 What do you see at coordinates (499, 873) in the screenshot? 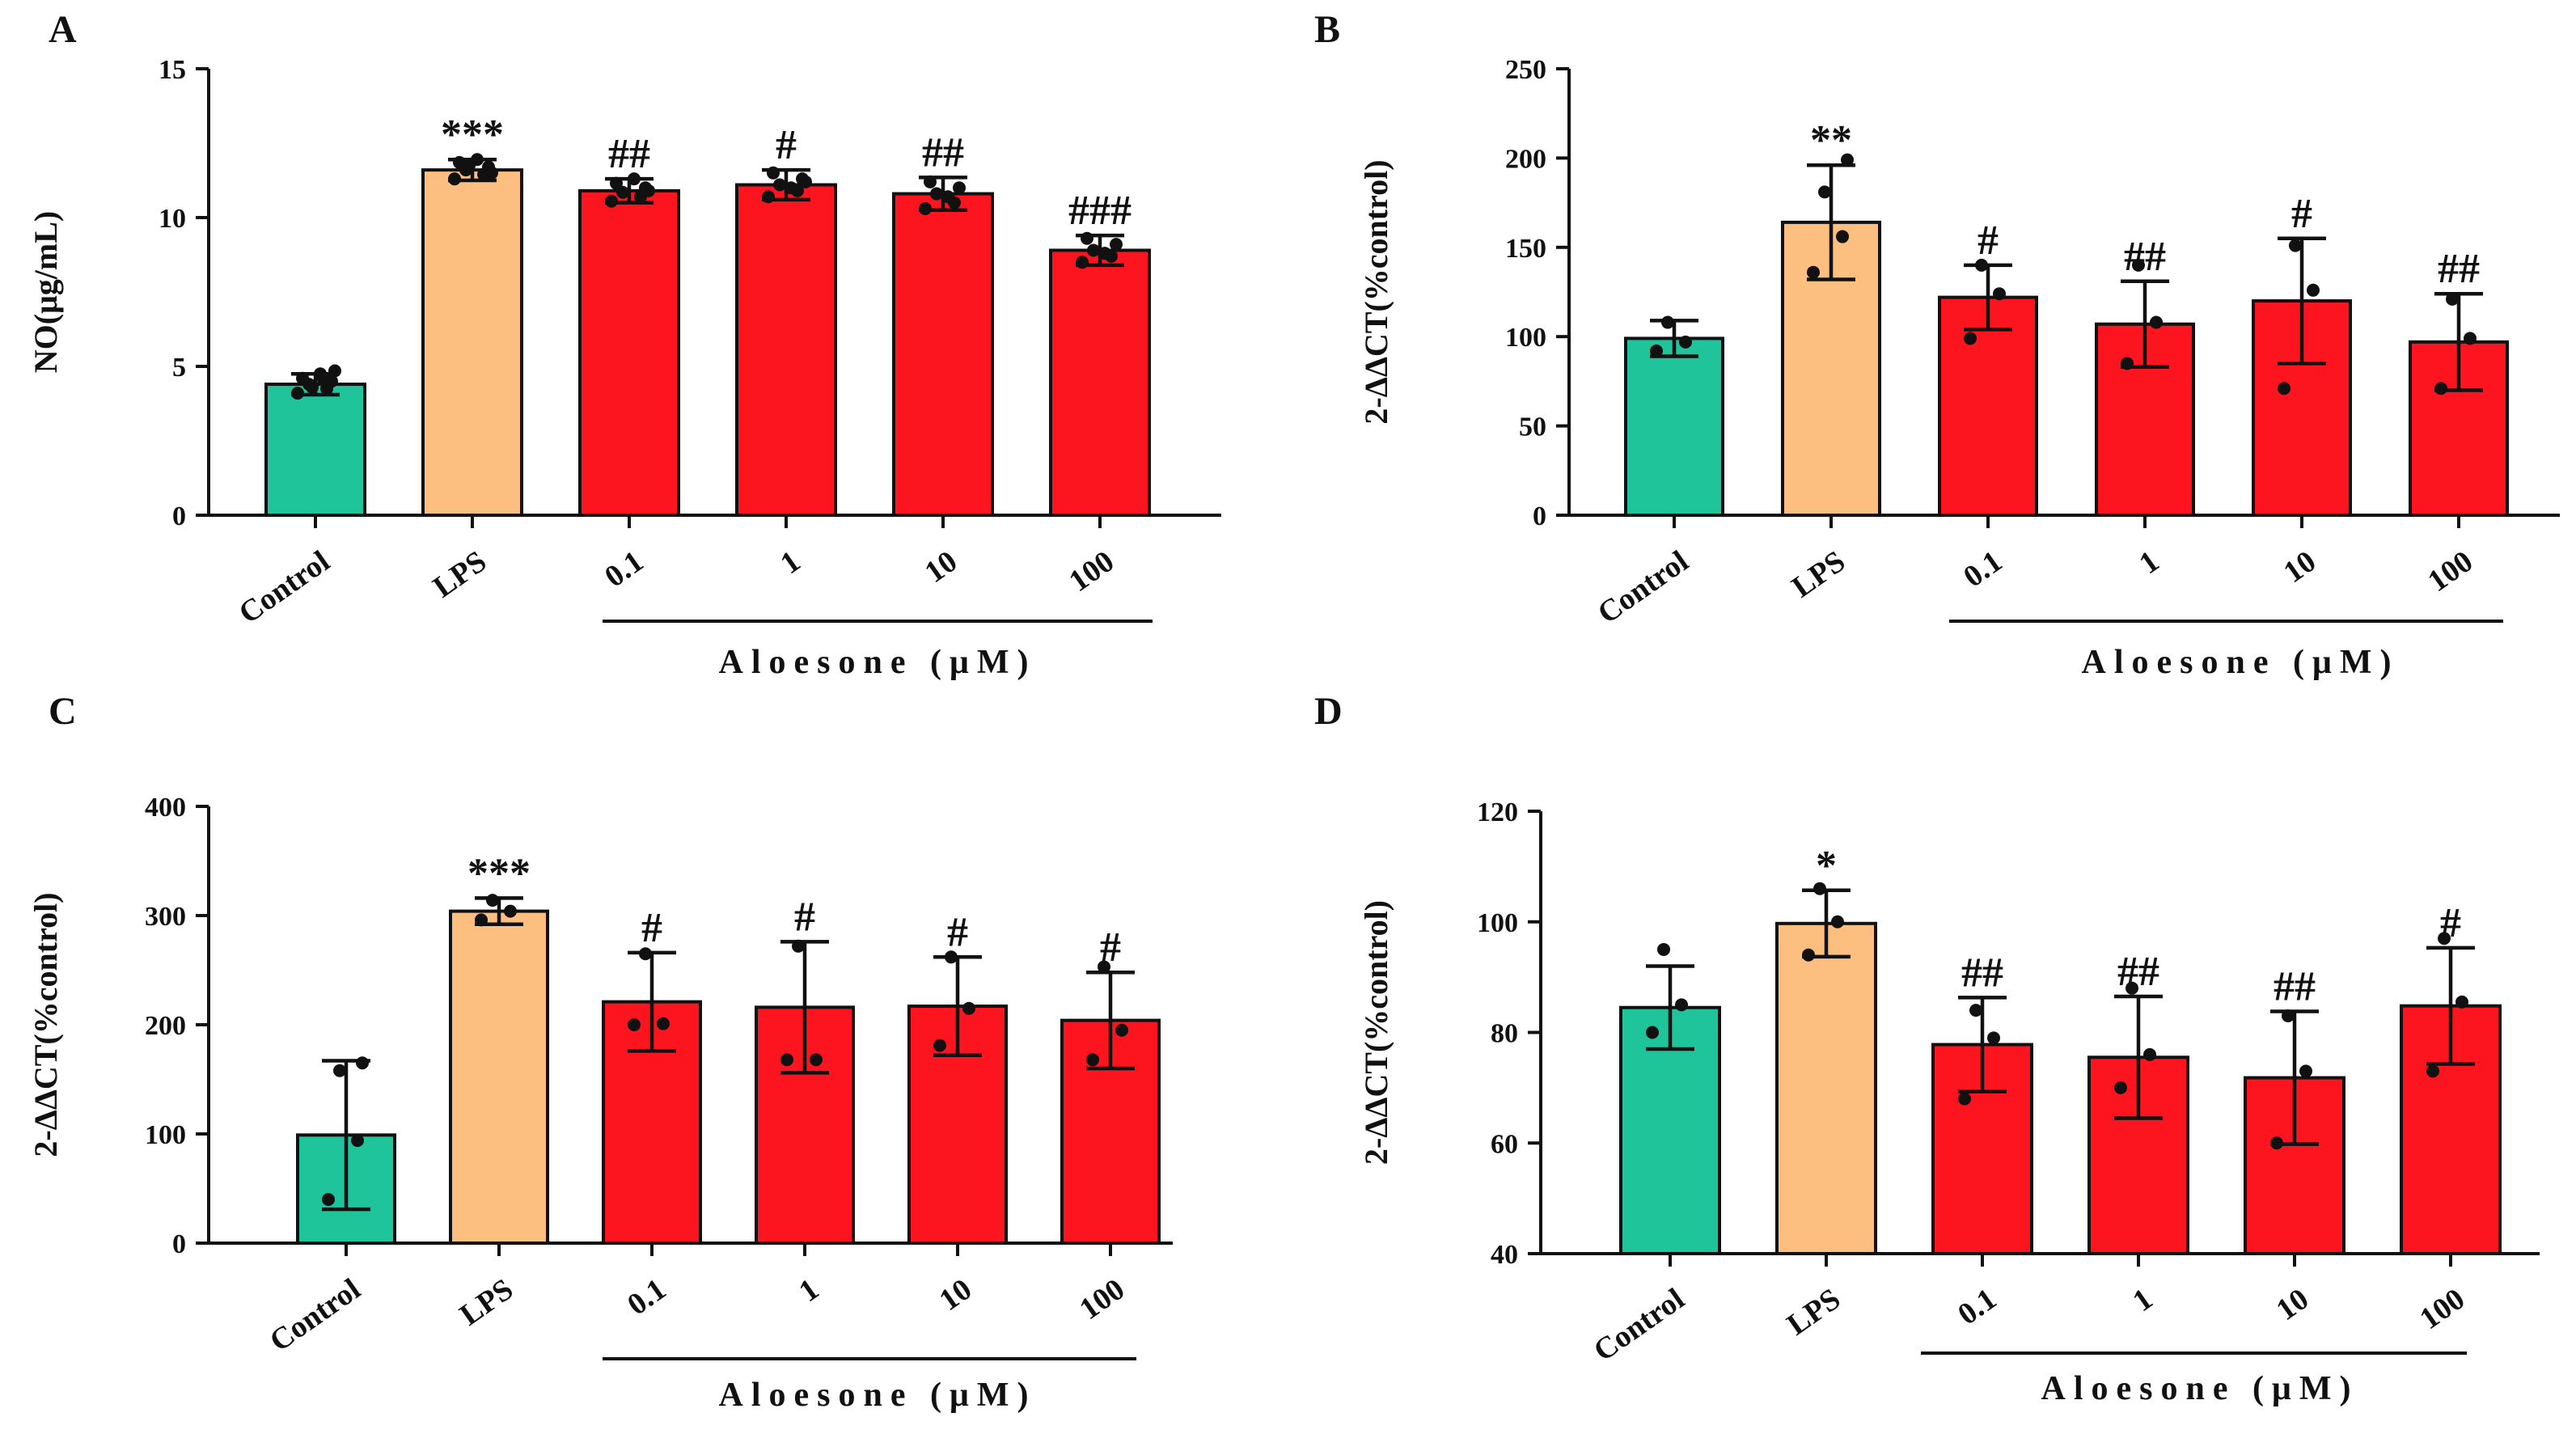
I see `significance-mark: ***` at bounding box center [499, 873].